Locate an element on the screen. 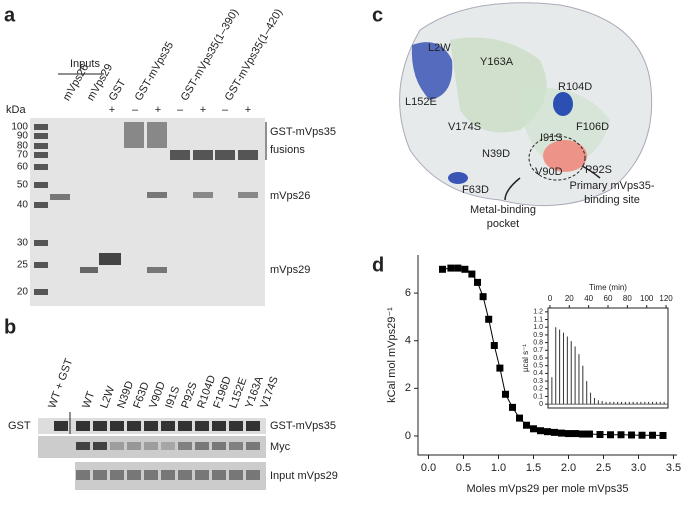  lane-label: GST-mVps35 is located at coordinates (154, 71).